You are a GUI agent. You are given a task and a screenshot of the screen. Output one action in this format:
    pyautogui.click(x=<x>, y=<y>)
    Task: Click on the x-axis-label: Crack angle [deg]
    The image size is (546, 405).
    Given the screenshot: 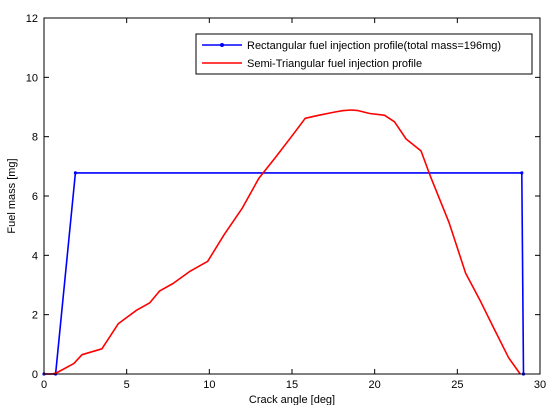 What is the action you would take?
    pyautogui.click(x=292, y=399)
    